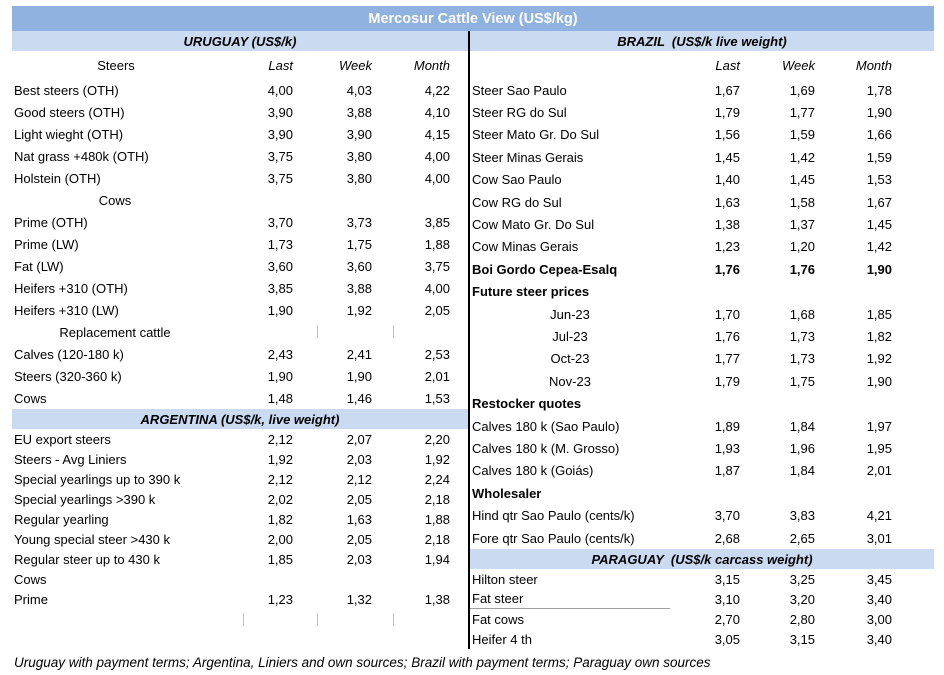  I want to click on table-row: Heifers +310 (OTH) 3,85 3,88 4,00, so click(240, 288).